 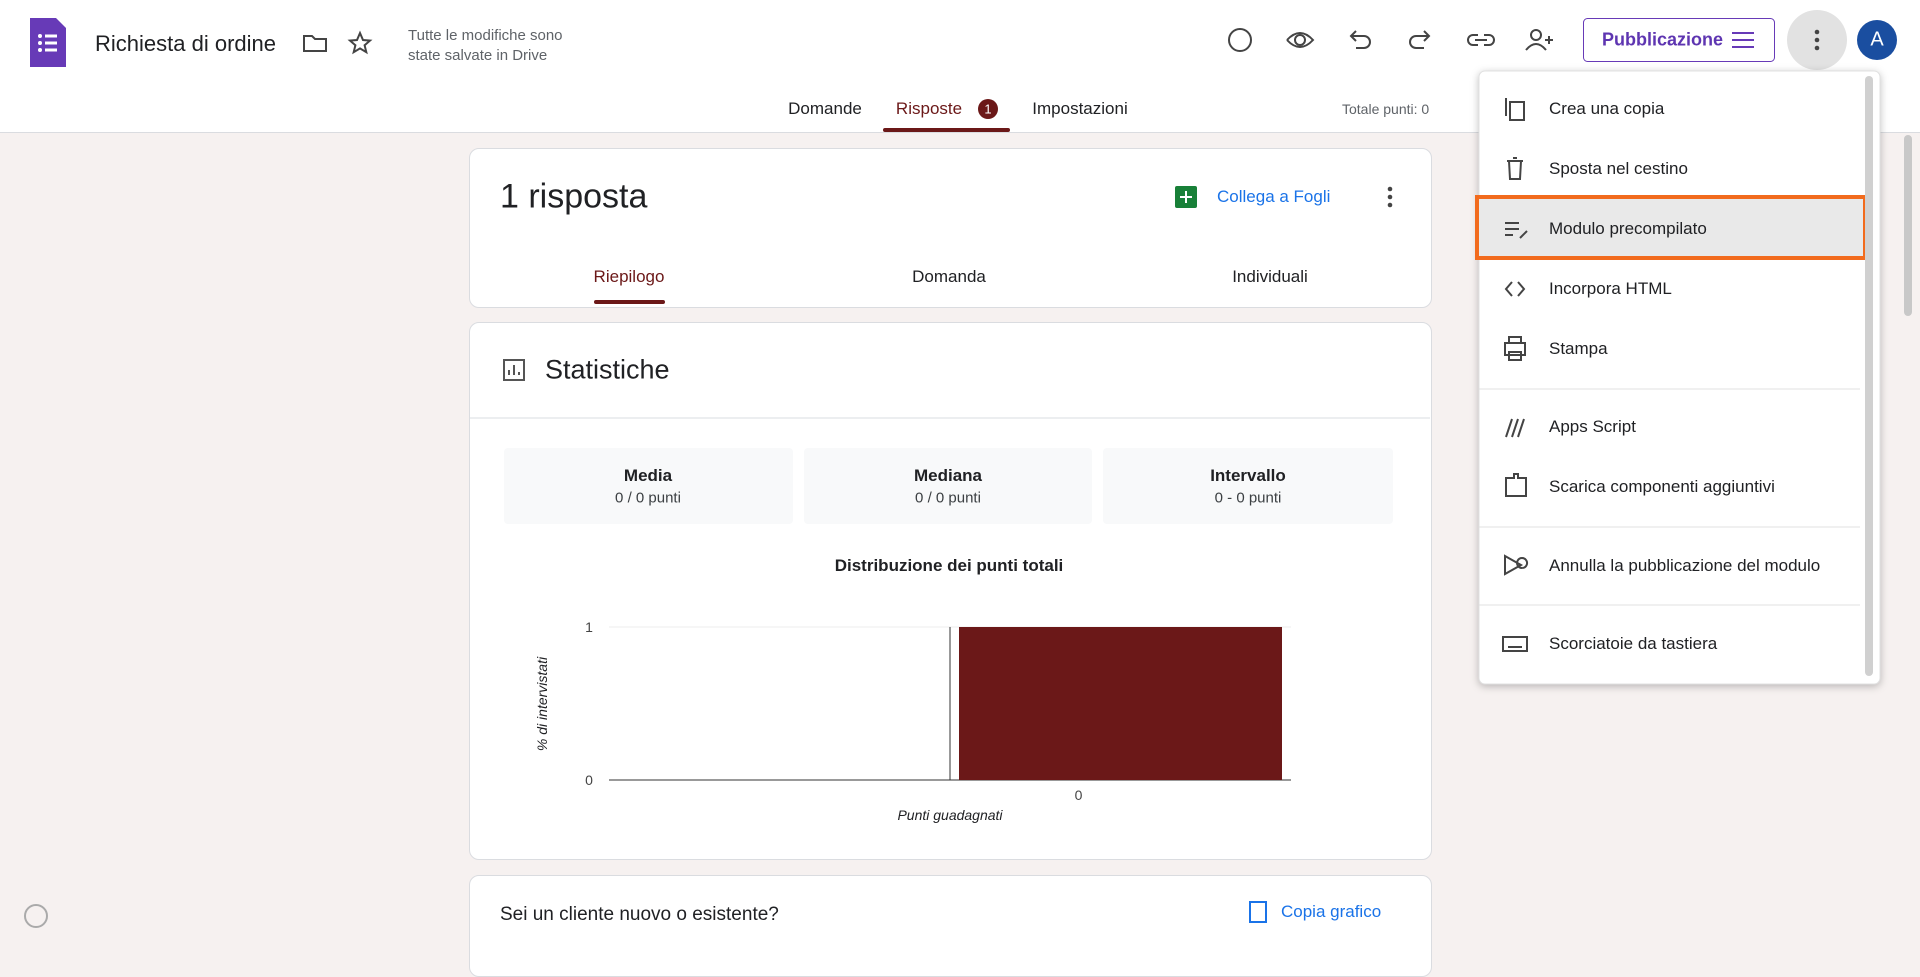 I want to click on tune-icon, so click(x=1743, y=40).